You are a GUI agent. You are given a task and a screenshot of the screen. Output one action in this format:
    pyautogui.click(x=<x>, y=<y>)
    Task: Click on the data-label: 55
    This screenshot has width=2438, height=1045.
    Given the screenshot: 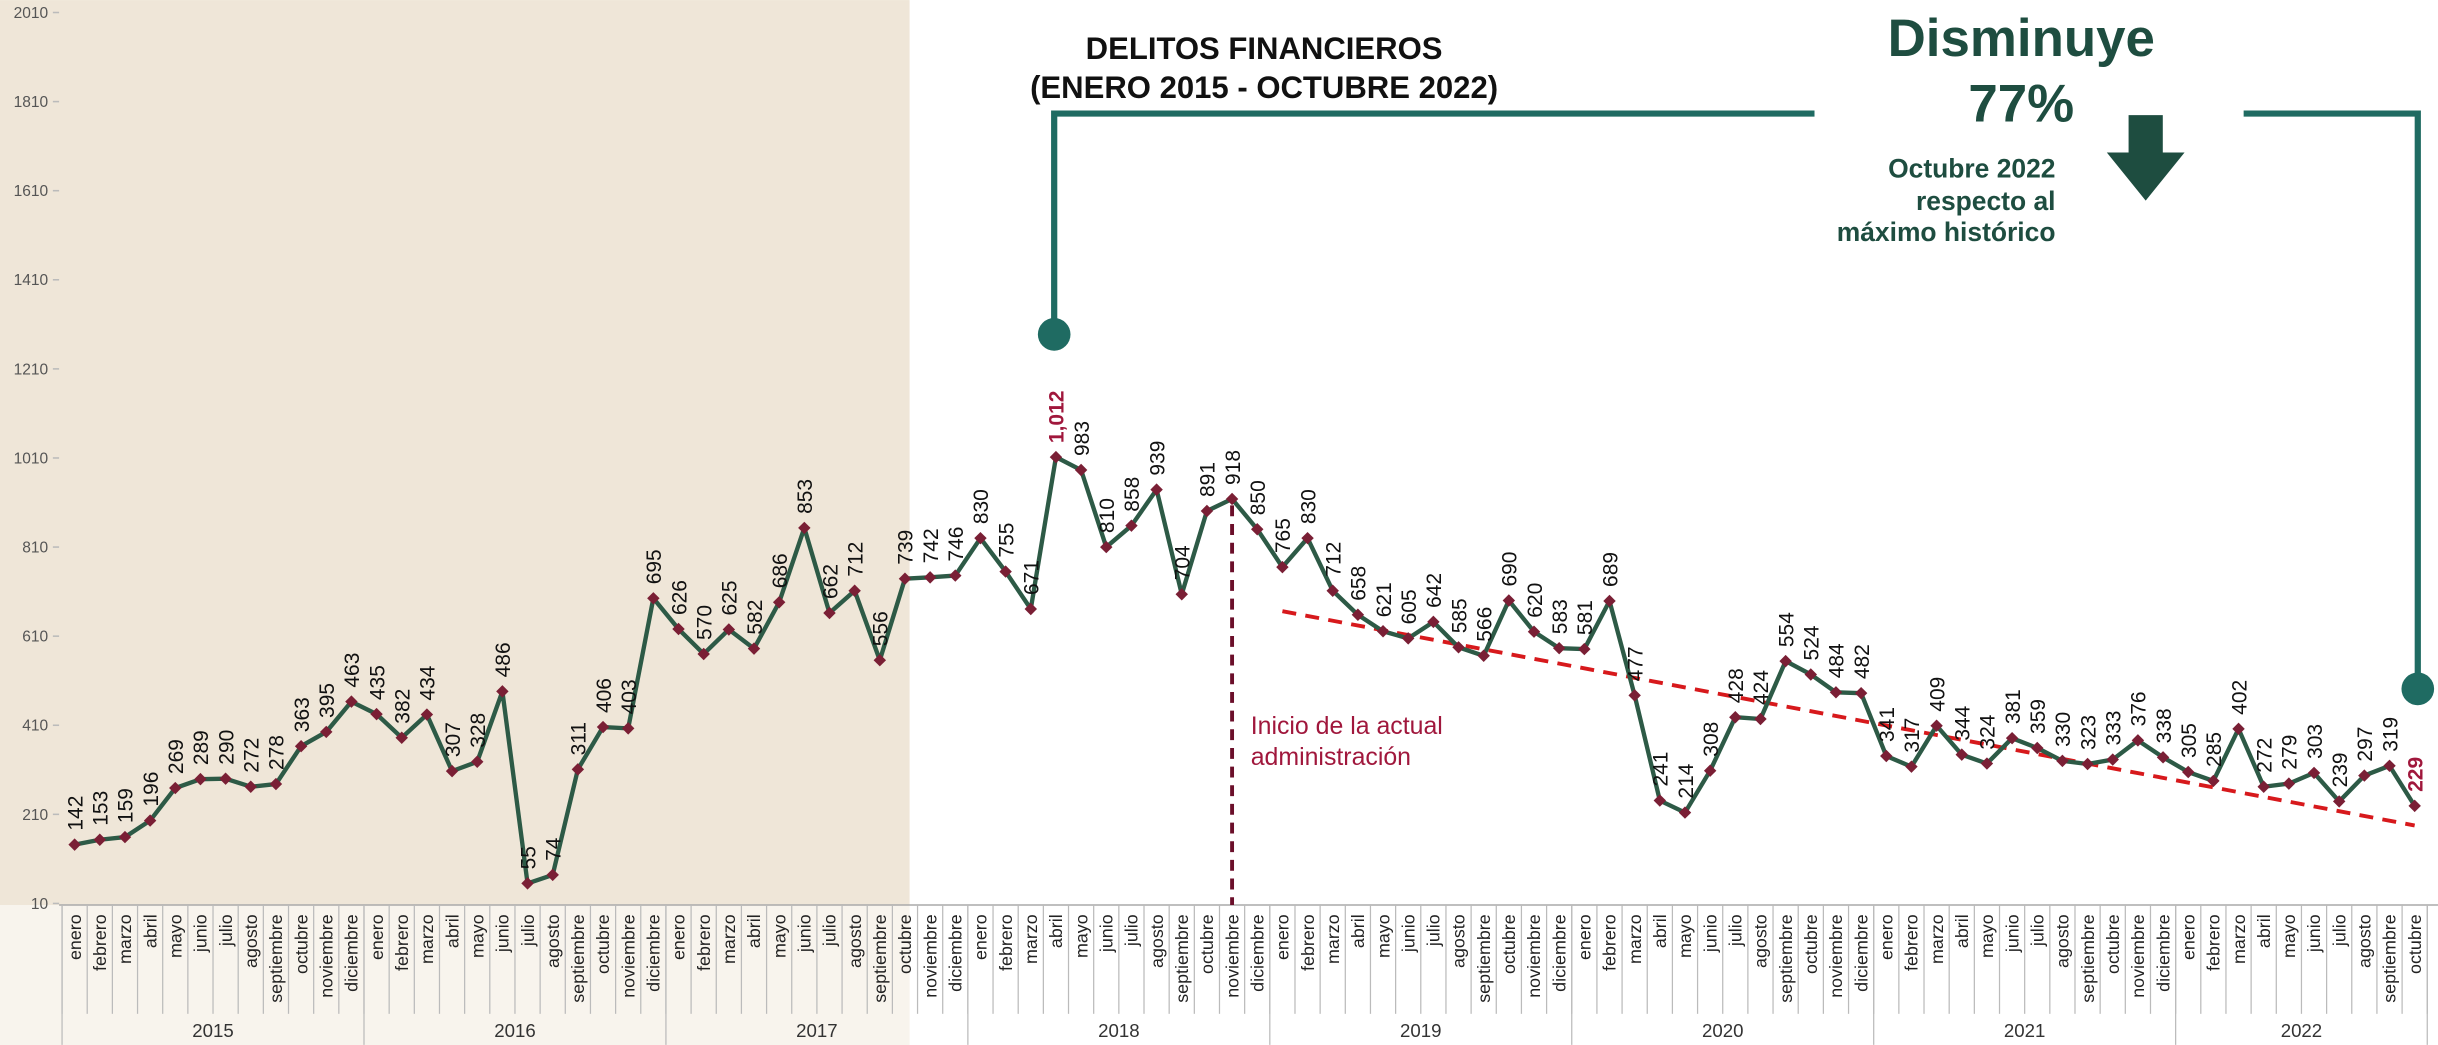 What is the action you would take?
    pyautogui.click(x=528, y=857)
    